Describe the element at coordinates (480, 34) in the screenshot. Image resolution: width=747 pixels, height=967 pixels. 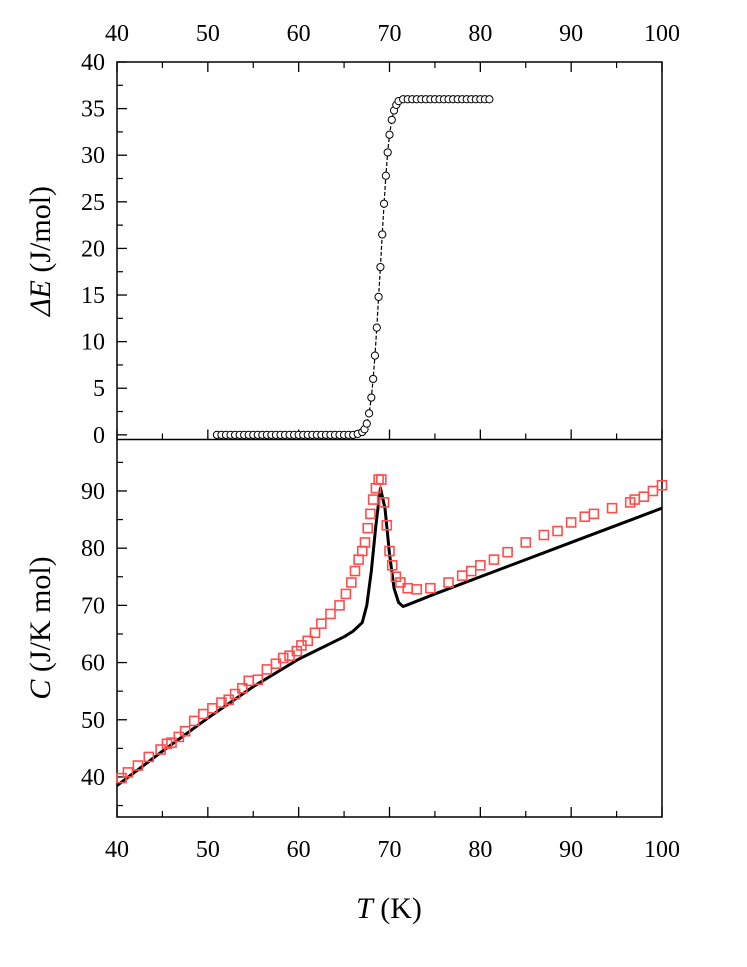
I see `x-tick-label-top: 80` at that location.